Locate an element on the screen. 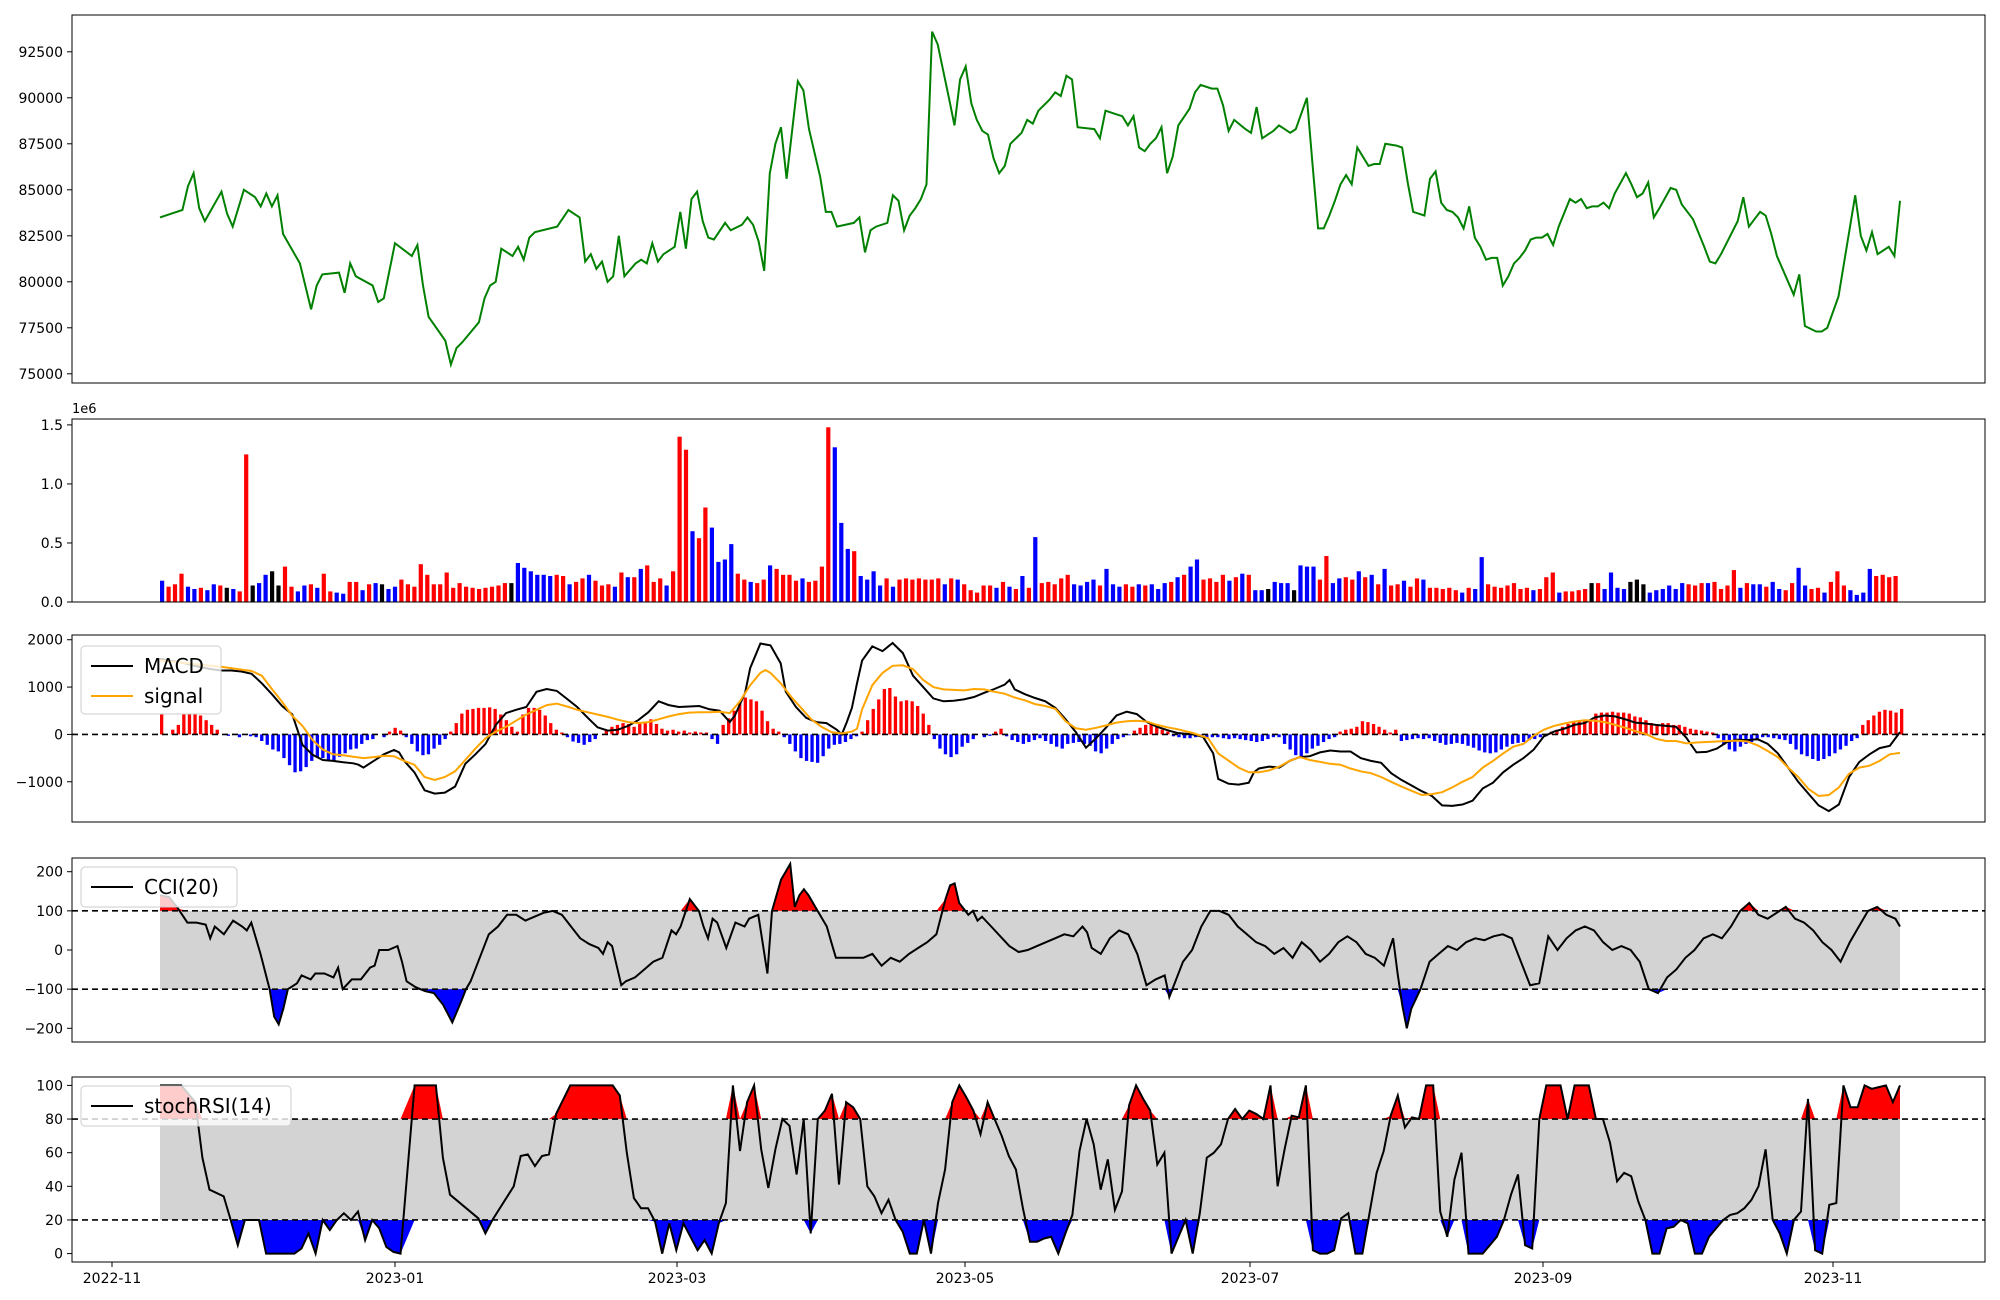  cci-y-tick-label: −100 is located at coordinates (44, 990).